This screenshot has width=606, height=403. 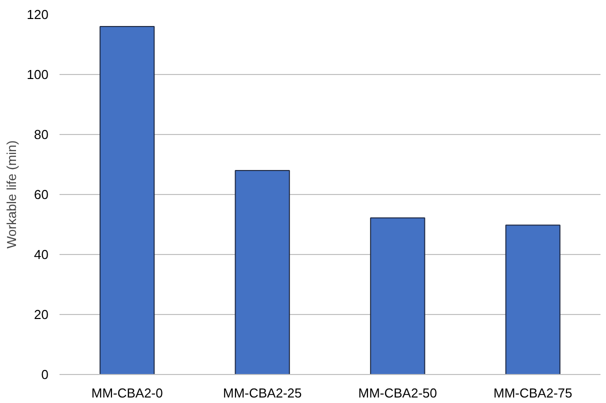 What do you see at coordinates (45, 374) in the screenshot?
I see `y-tick-label: 0` at bounding box center [45, 374].